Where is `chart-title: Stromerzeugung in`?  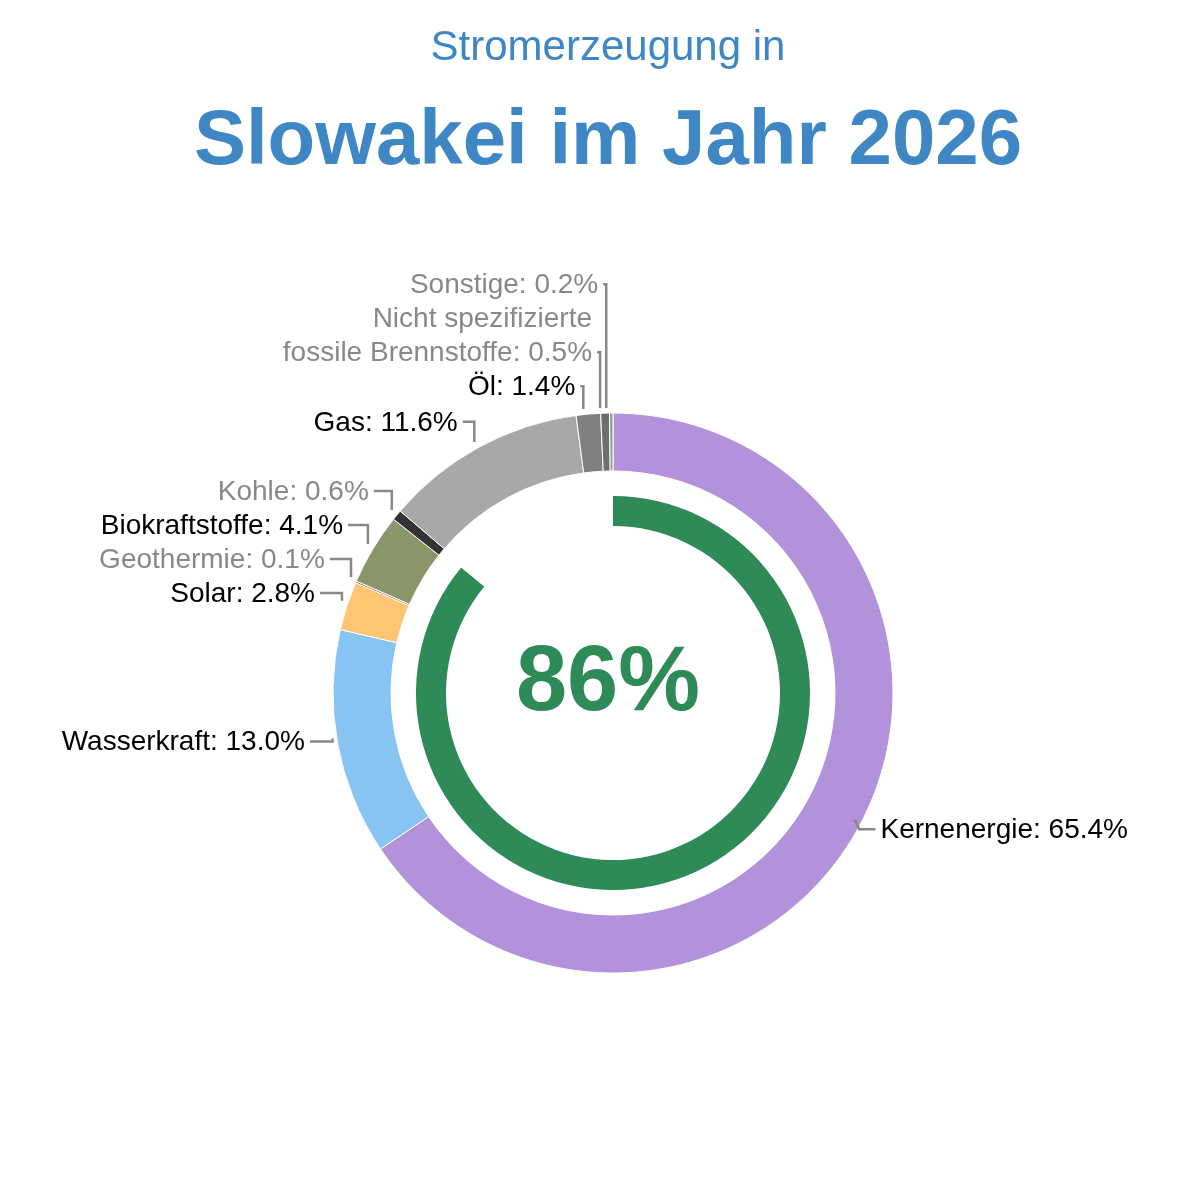
chart-title: Stromerzeugung in is located at coordinates (608, 46).